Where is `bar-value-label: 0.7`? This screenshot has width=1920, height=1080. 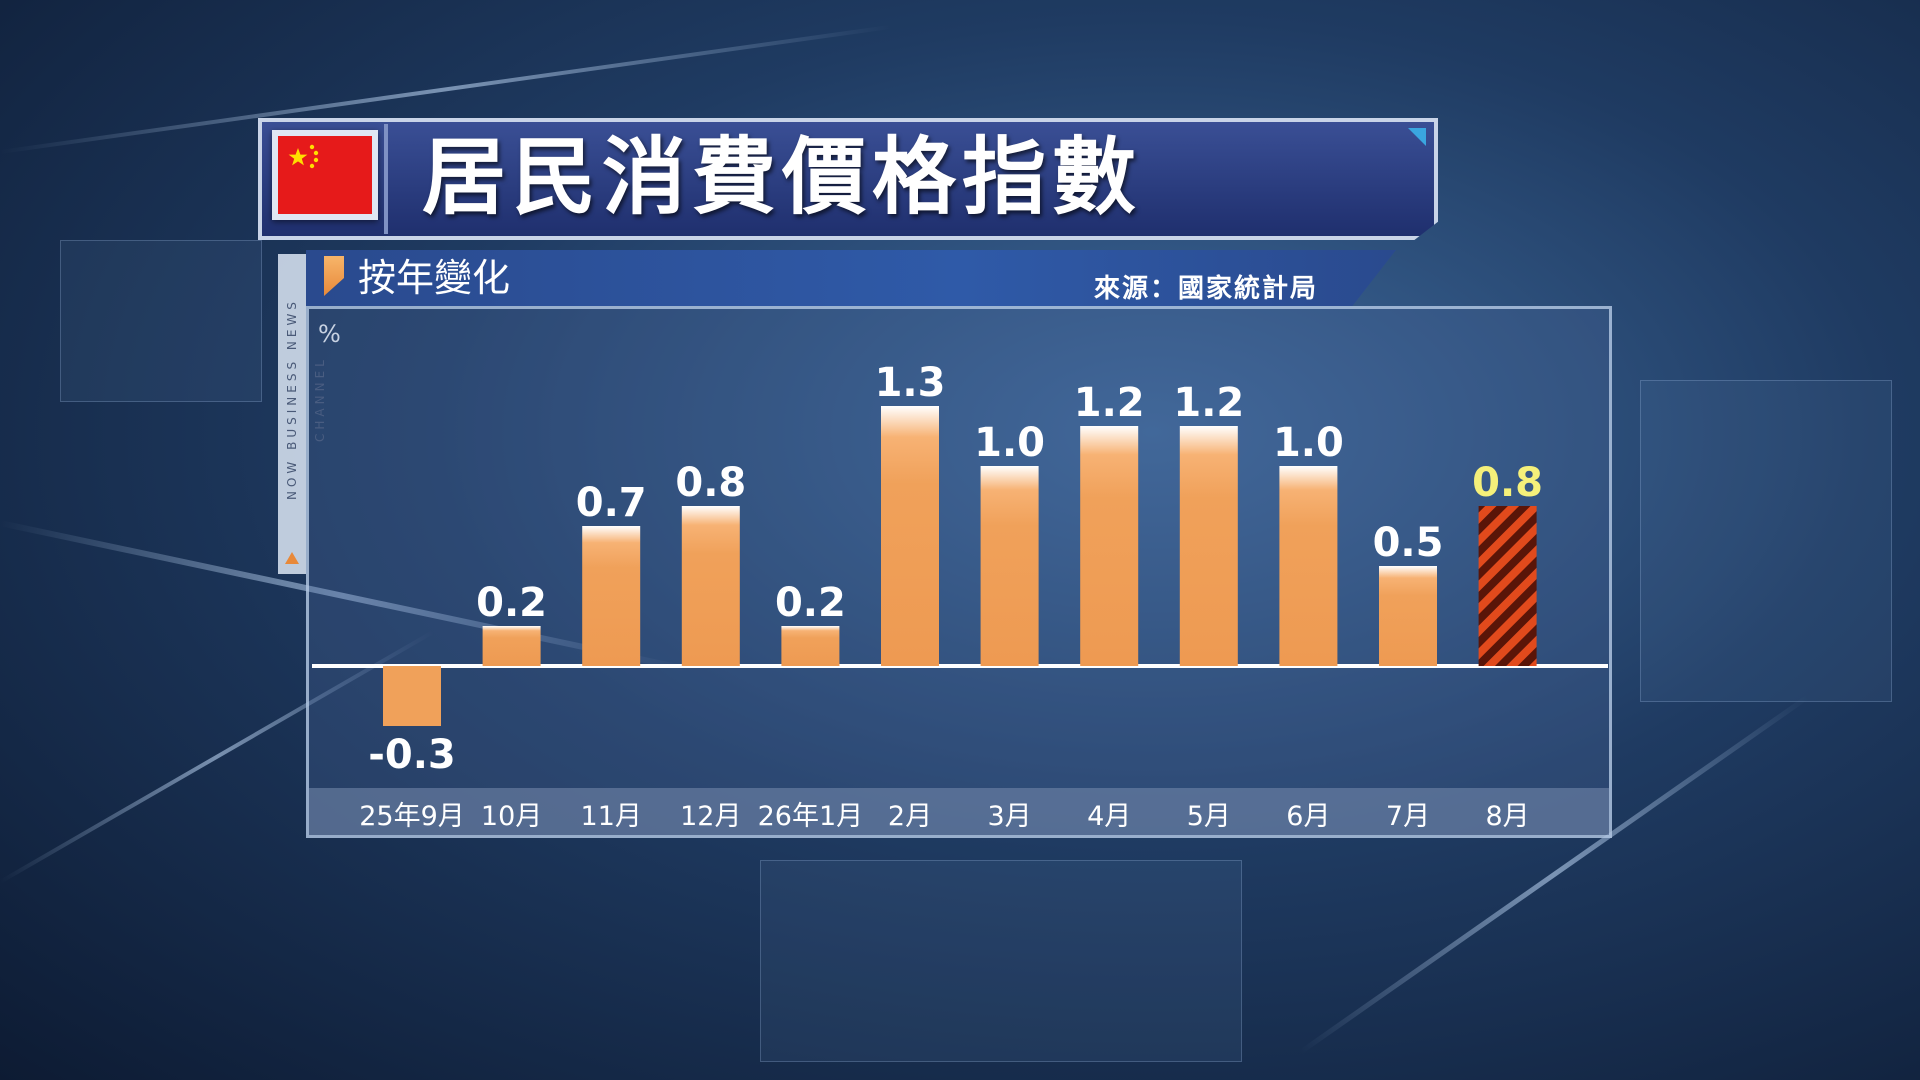
bar-value-label: 0.7 is located at coordinates (611, 503).